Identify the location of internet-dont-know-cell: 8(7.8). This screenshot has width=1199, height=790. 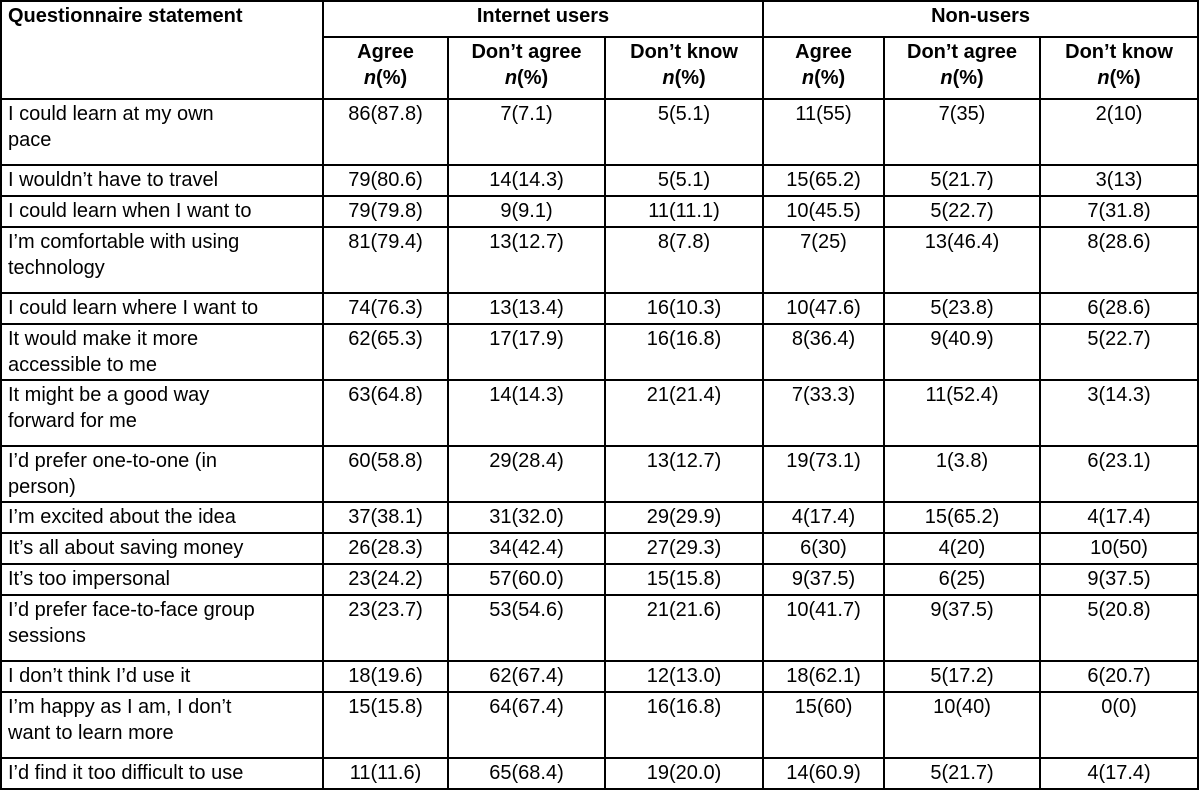
(684, 260).